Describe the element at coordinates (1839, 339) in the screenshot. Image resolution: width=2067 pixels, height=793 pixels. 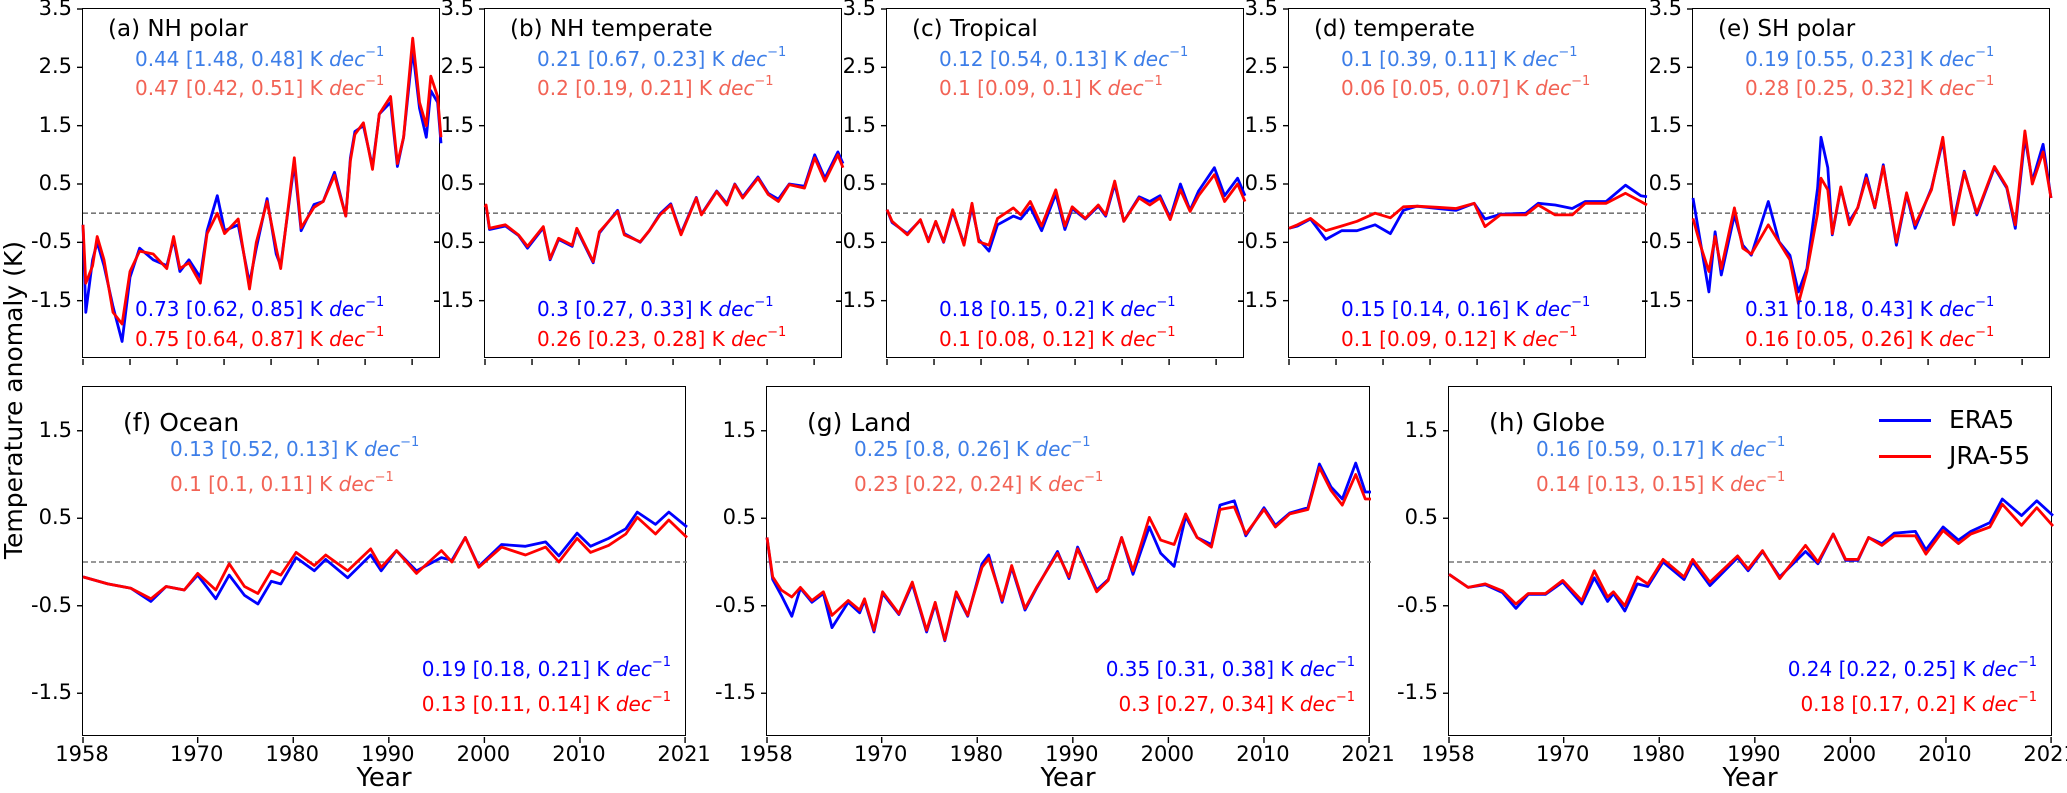
I see `trend-value: 0.16 [0.05, 0.26] K` at that location.